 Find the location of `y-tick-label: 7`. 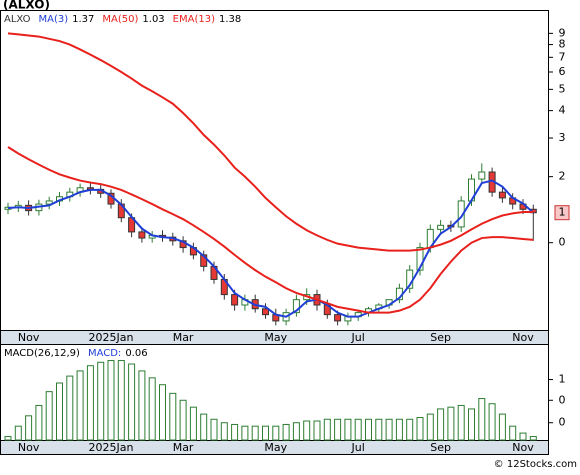

y-tick-label: 7 is located at coordinates (562, 56).